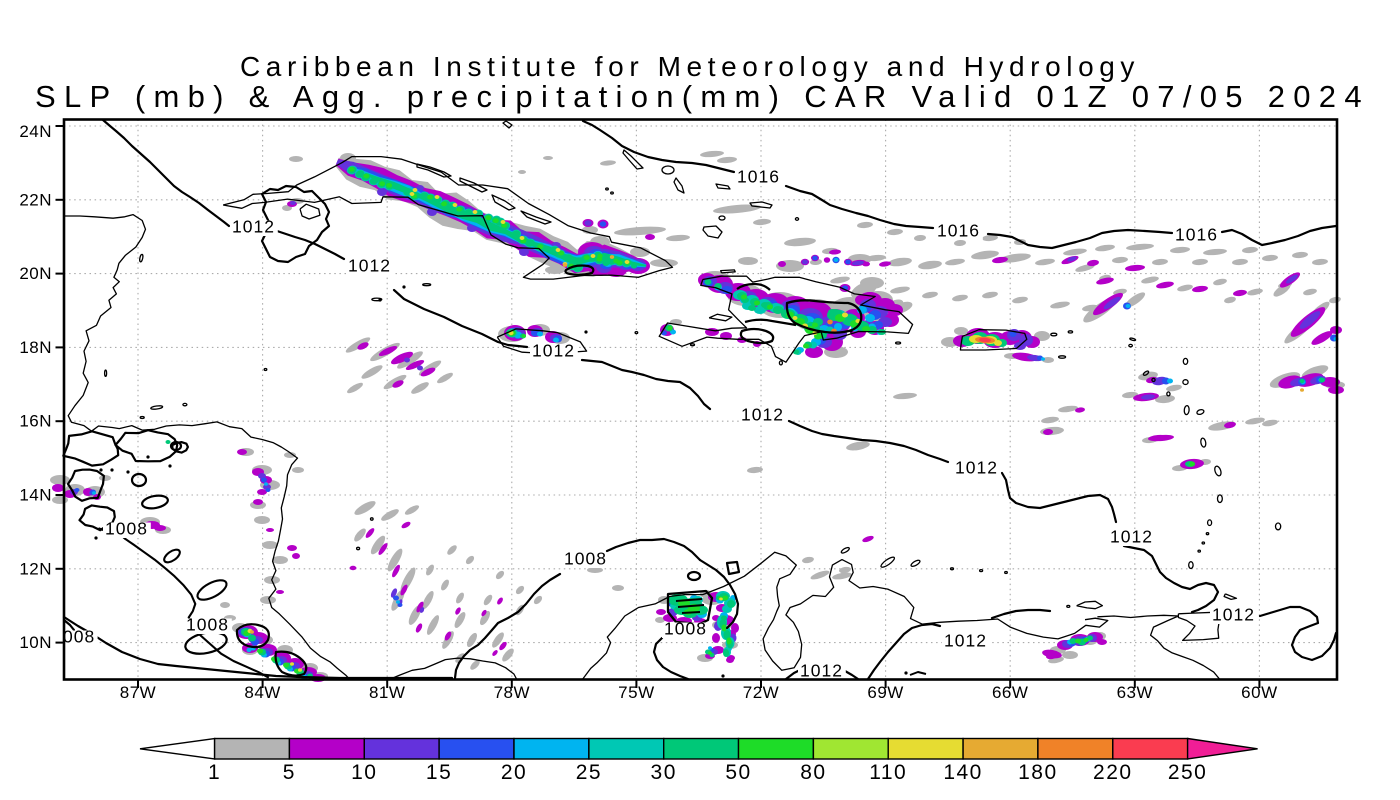 This screenshot has width=1400, height=800. I want to click on svg-text: 87W, so click(138, 692).